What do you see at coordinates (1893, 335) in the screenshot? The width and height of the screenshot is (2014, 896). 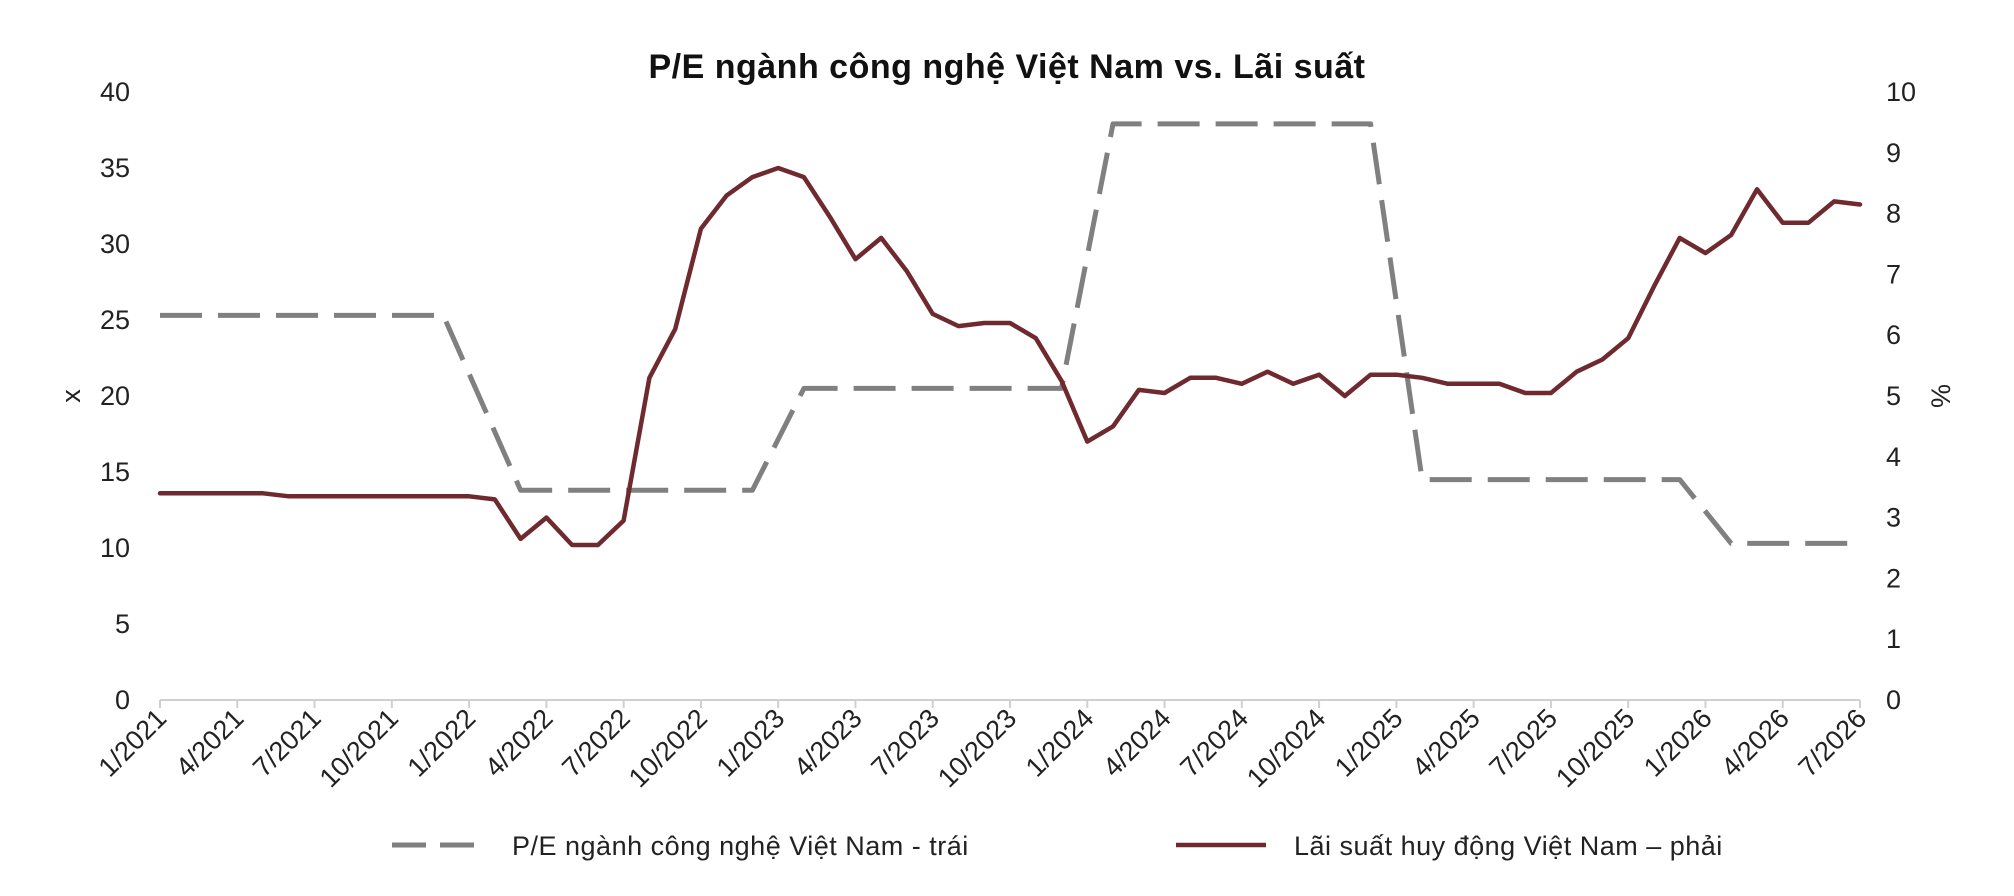 I see `y-tick-right-label: 6` at bounding box center [1893, 335].